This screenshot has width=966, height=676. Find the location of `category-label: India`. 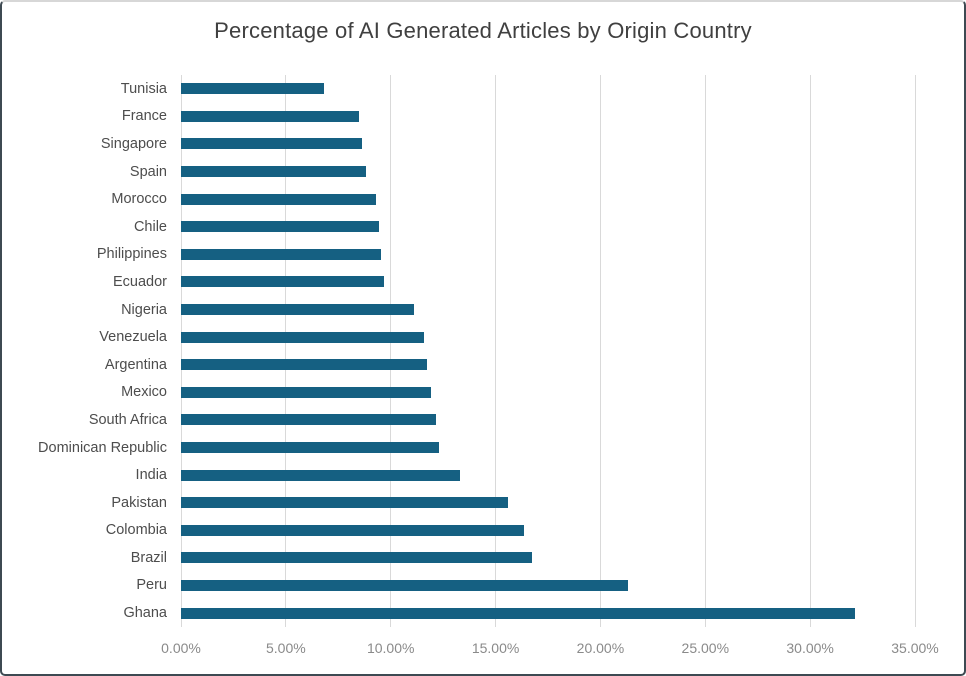

category-label: India is located at coordinates (151, 475).